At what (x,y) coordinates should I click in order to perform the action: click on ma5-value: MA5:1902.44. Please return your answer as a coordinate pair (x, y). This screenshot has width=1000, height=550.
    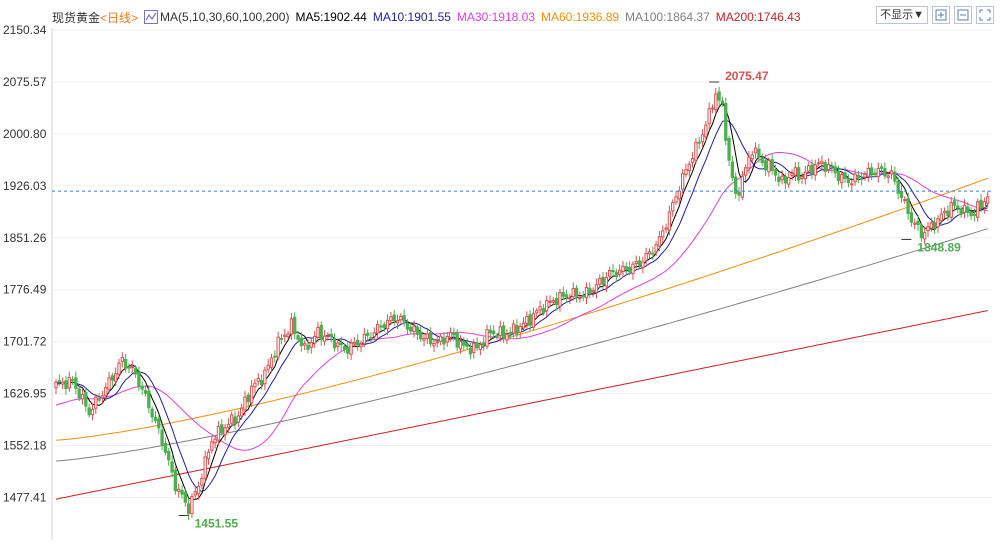
    Looking at the image, I should click on (331, 17).